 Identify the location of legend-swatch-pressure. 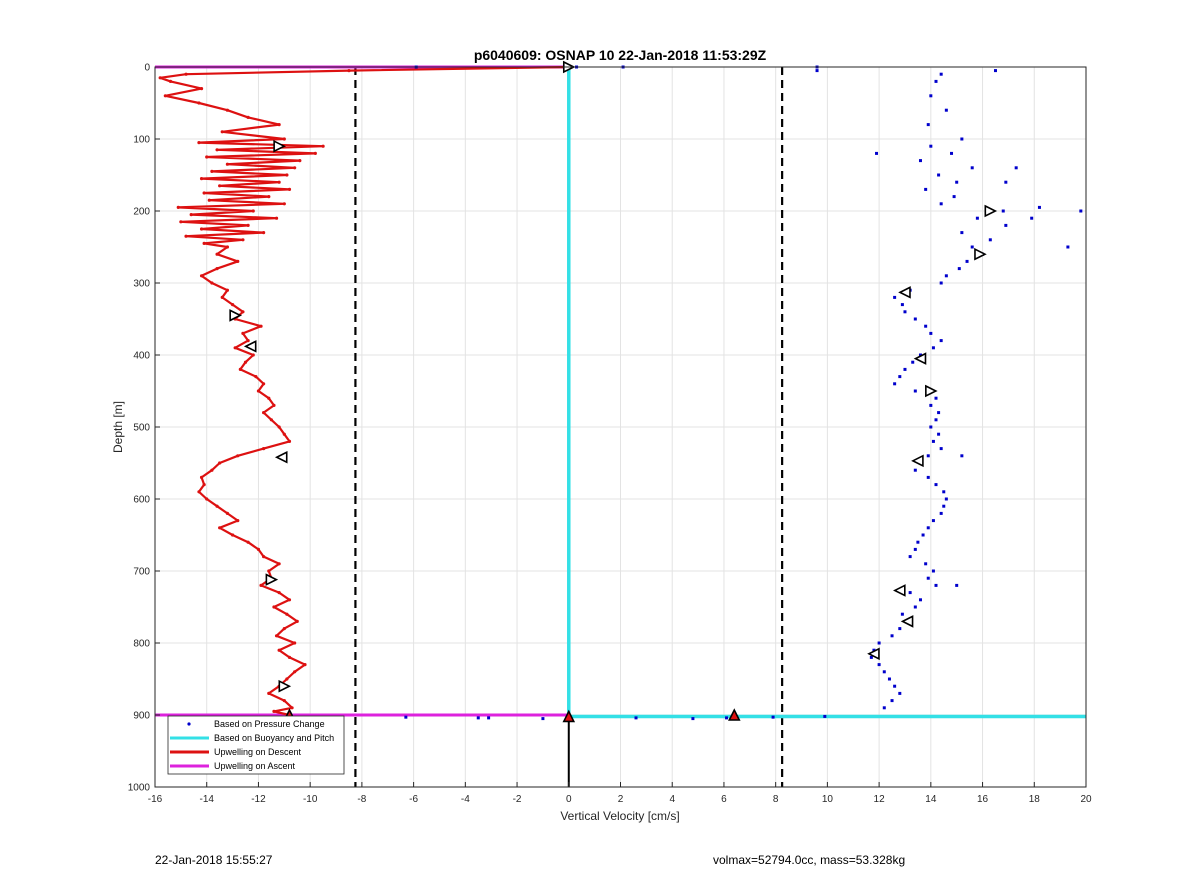
(189, 724).